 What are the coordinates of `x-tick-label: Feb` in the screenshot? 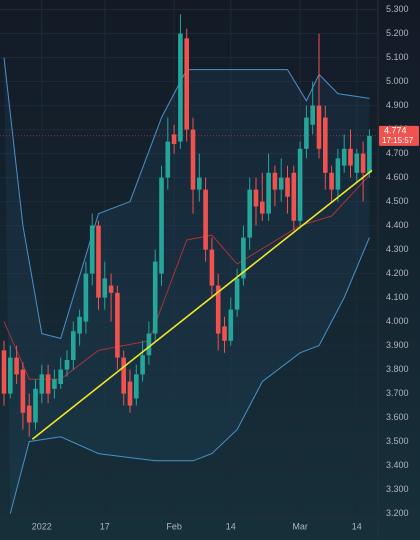 It's located at (174, 526).